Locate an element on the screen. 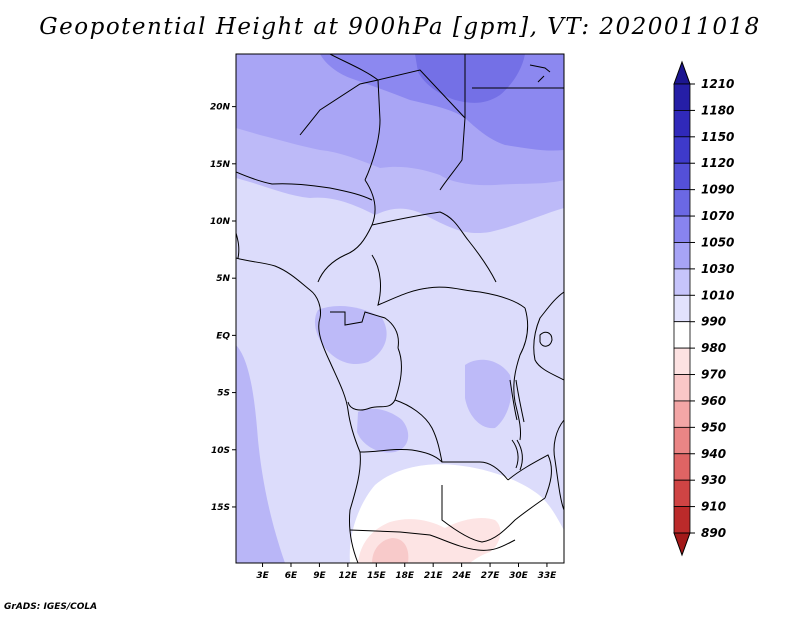  lon-label: 3E is located at coordinates (262, 576).